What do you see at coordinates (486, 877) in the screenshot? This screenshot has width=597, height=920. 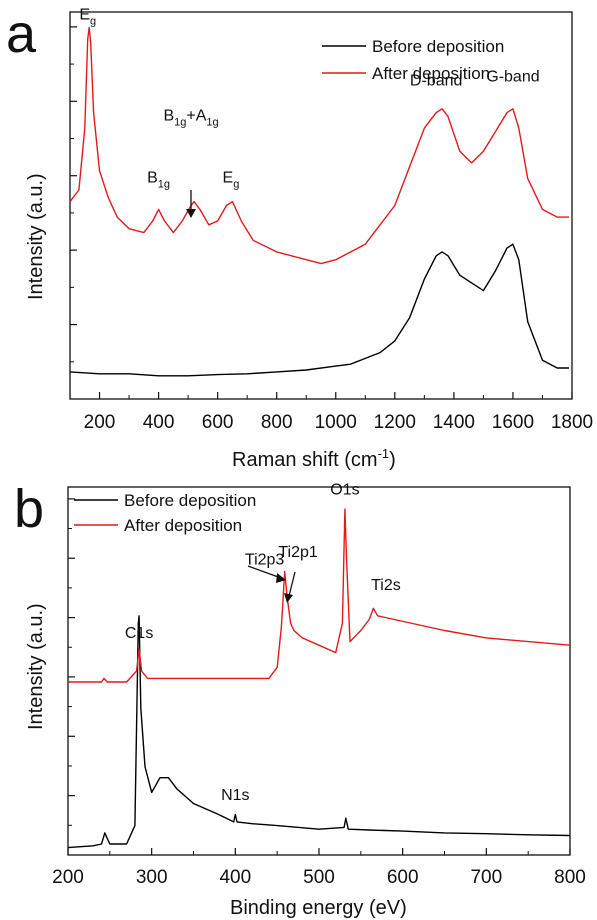 I see `x-tick-label: 700` at bounding box center [486, 877].